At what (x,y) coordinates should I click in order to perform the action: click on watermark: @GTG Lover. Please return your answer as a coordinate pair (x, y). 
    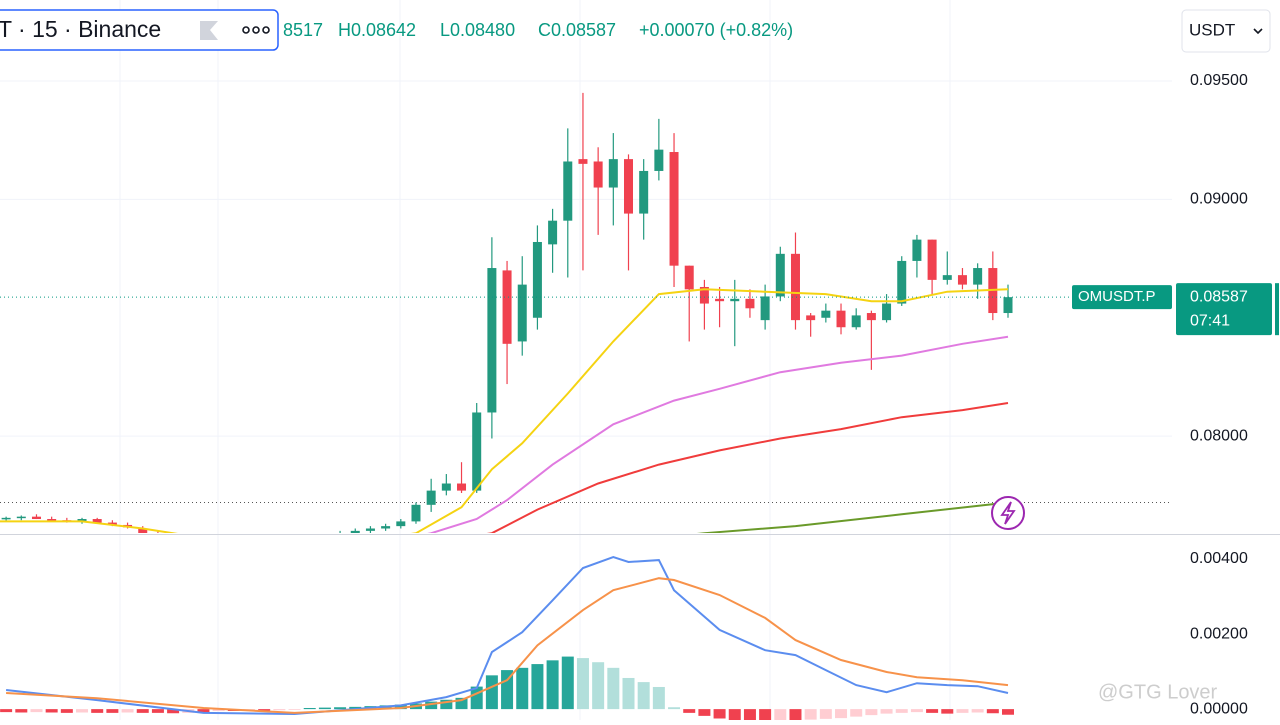
    Looking at the image, I should click on (1158, 692).